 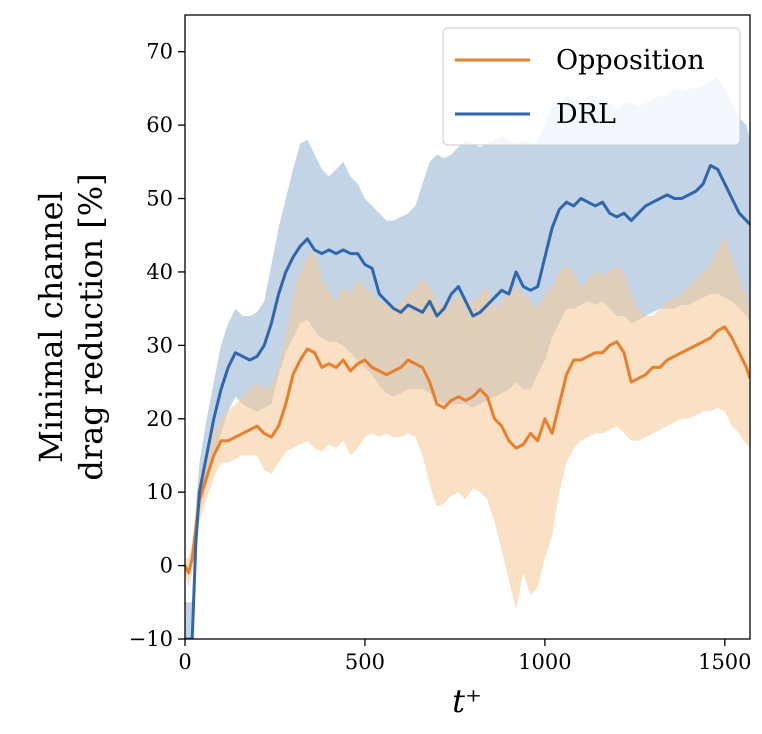 What do you see at coordinates (630, 60) in the screenshot?
I see `legend-label-opposition: Opposition` at bounding box center [630, 60].